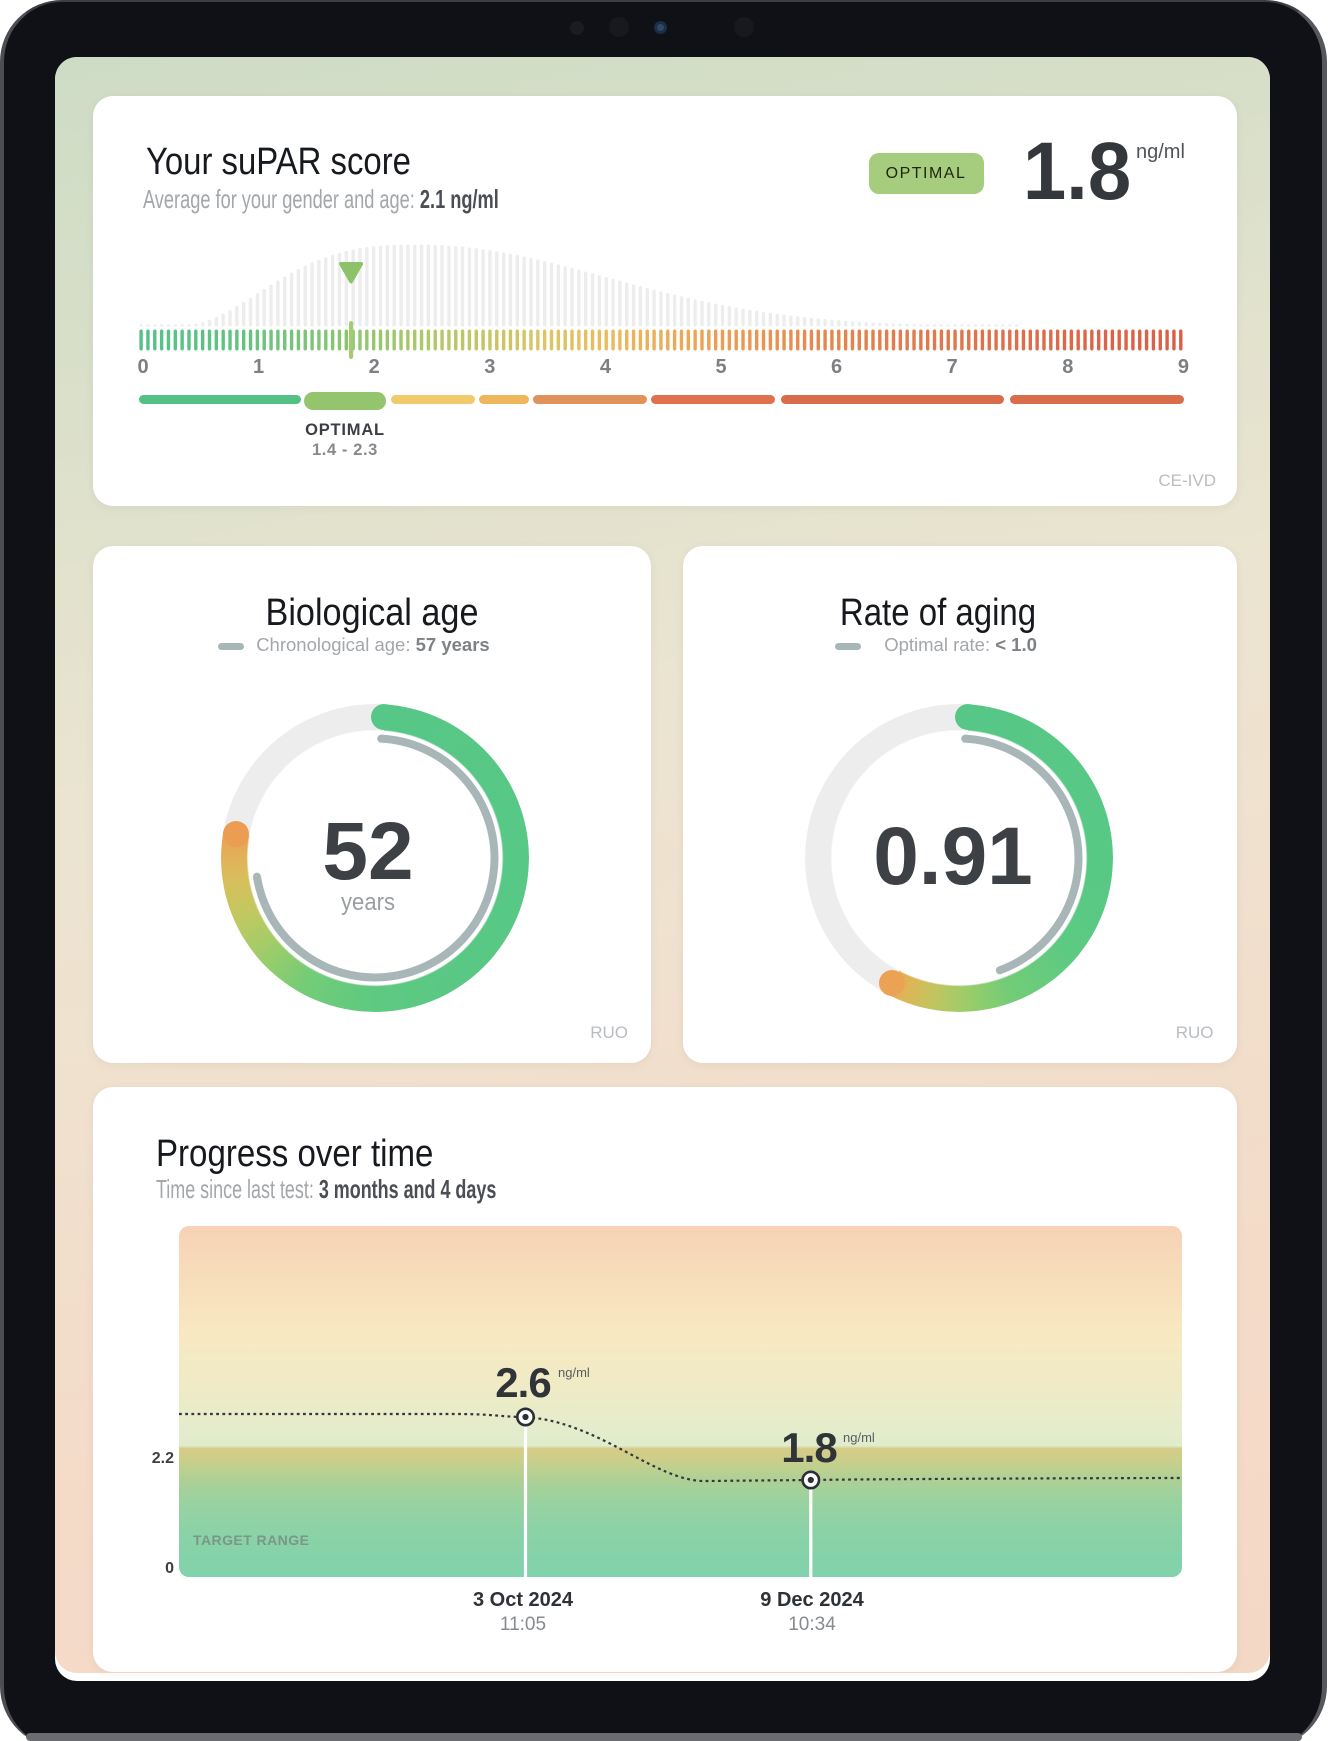 This screenshot has width=1330, height=1741. I want to click on svg-text: 5, so click(720, 367).